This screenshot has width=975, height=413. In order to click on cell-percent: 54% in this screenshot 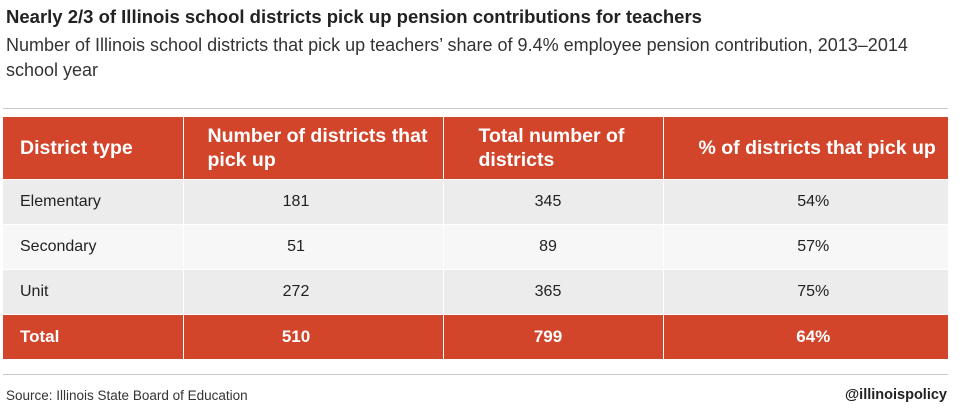, I will do `click(805, 202)`.